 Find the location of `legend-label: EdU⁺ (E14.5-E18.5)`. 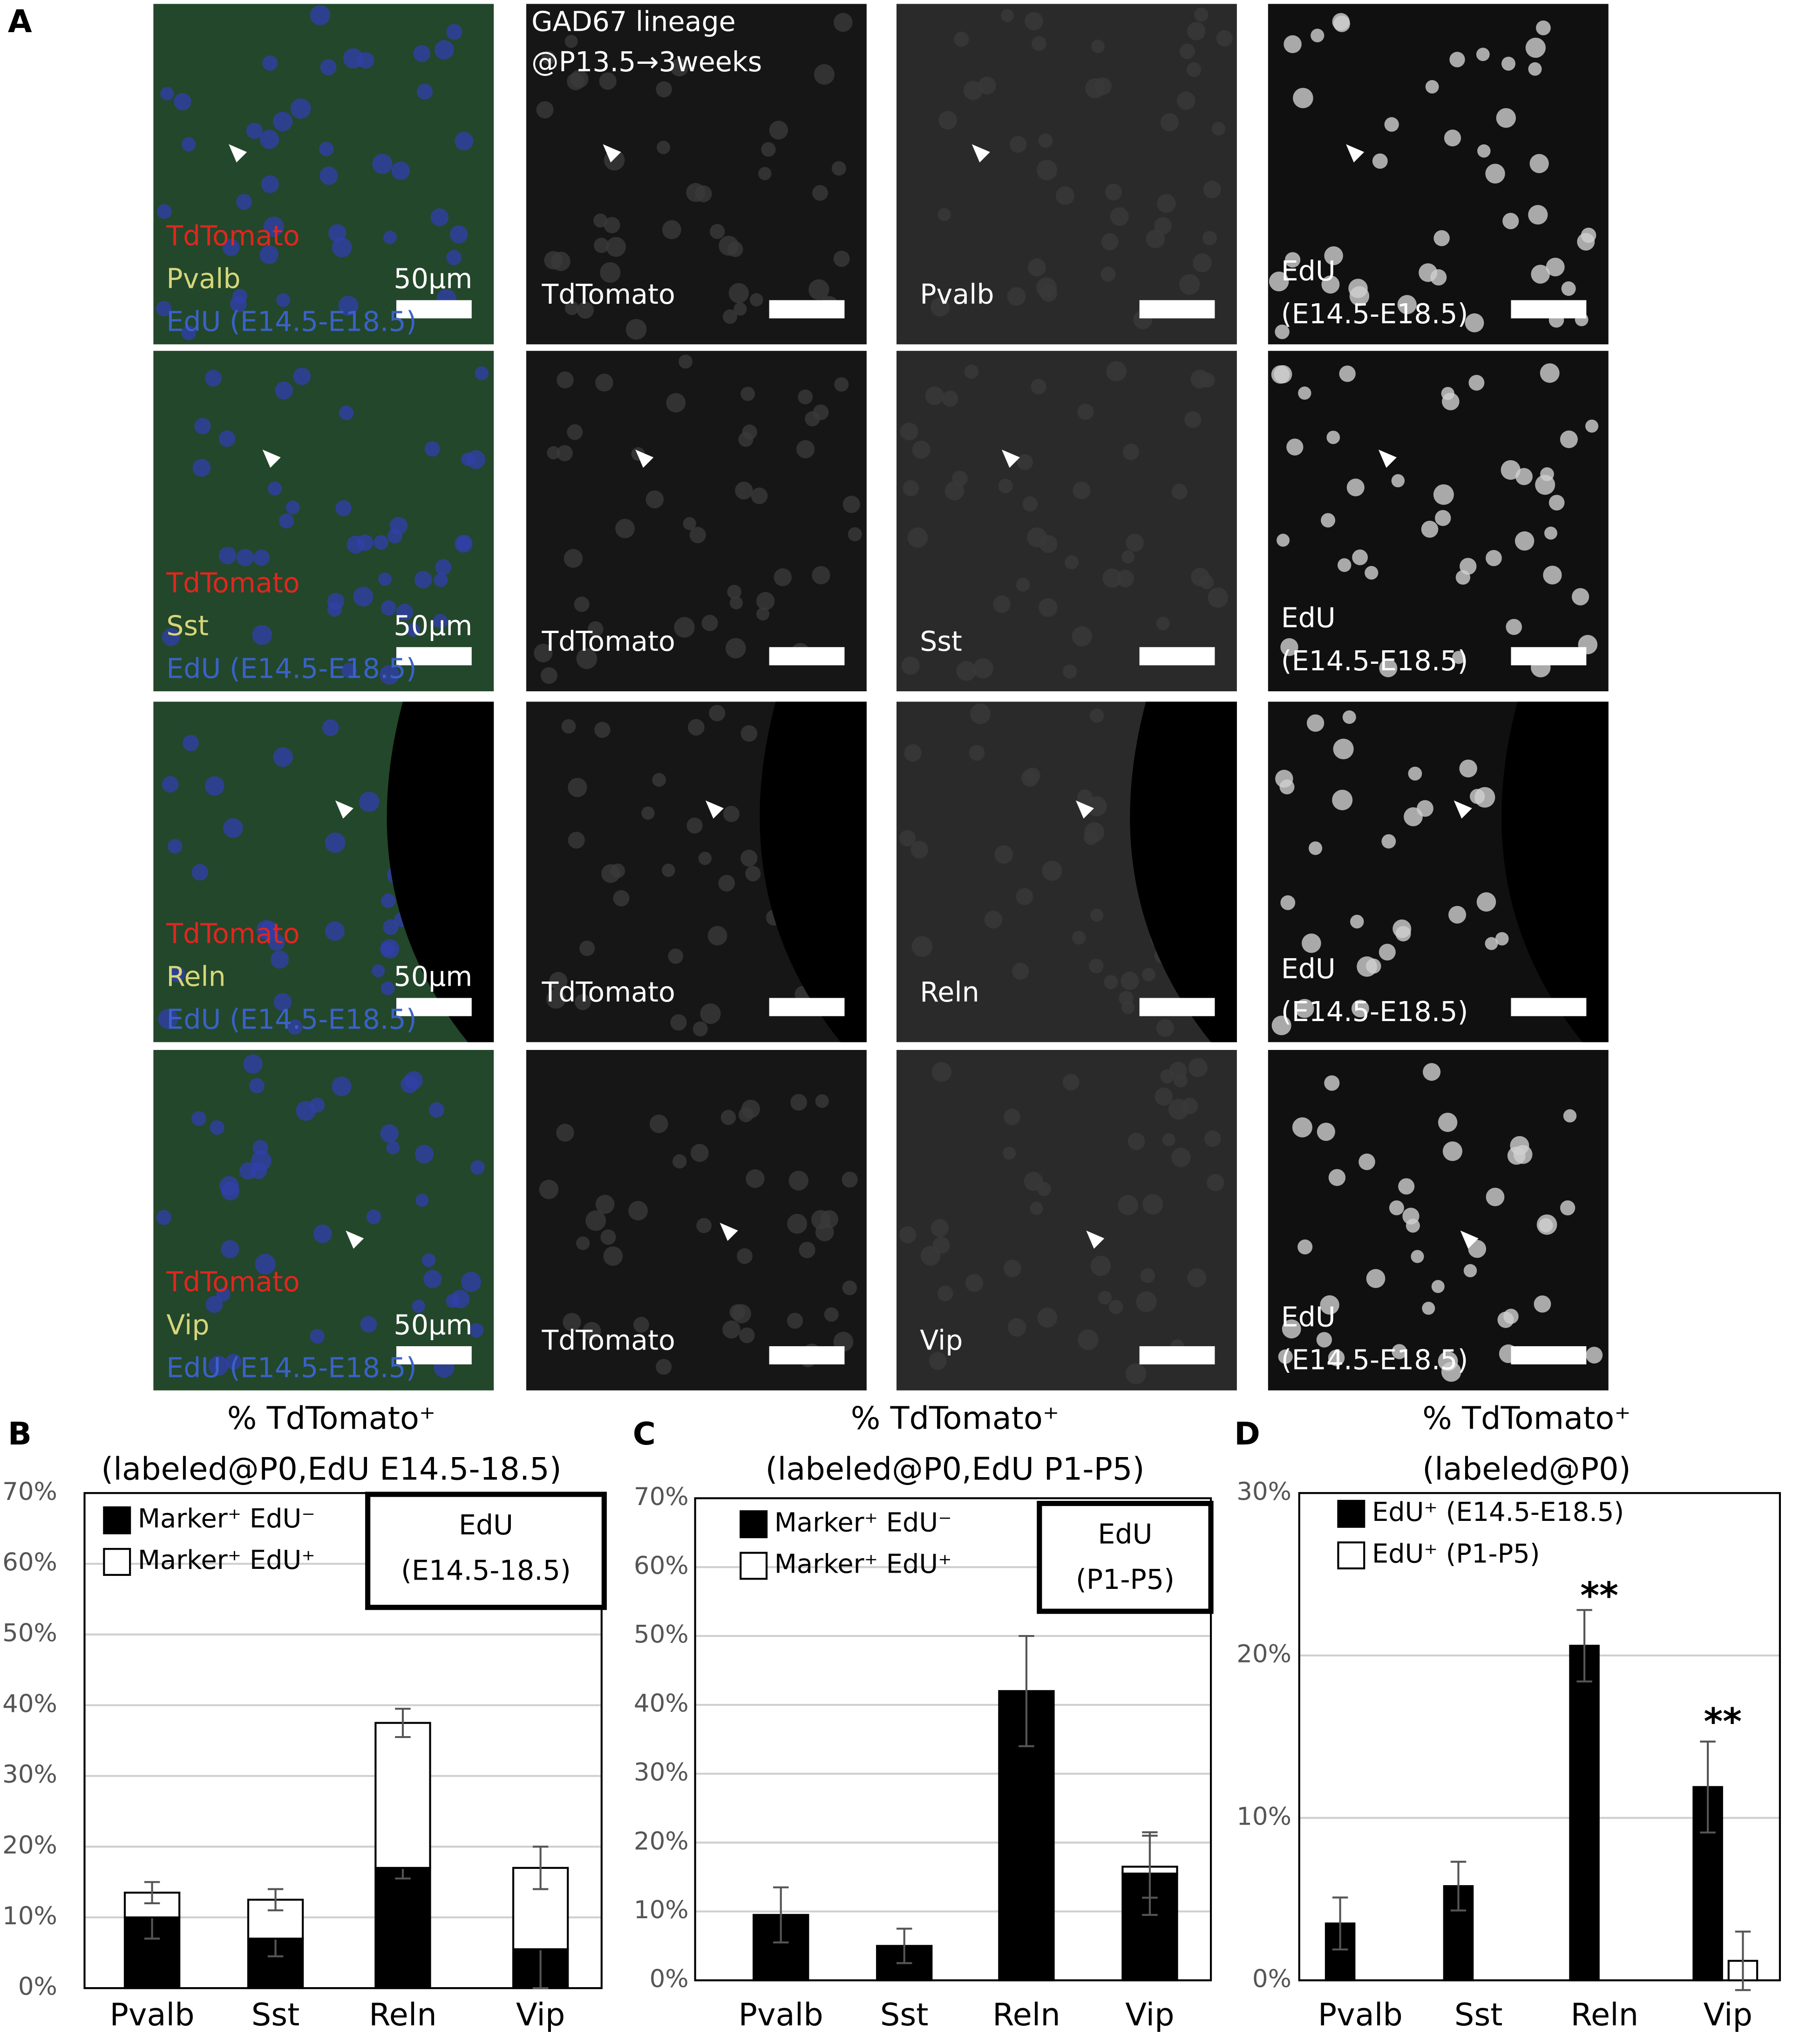

legend-label: EdU⁺ (E14.5-E18.5) is located at coordinates (1498, 1512).